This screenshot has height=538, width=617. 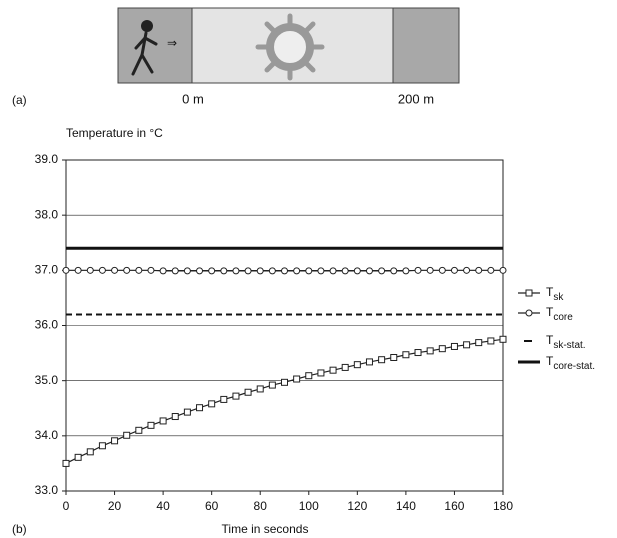 I want to click on y-tick-label: 35.0, so click(x=47, y=380).